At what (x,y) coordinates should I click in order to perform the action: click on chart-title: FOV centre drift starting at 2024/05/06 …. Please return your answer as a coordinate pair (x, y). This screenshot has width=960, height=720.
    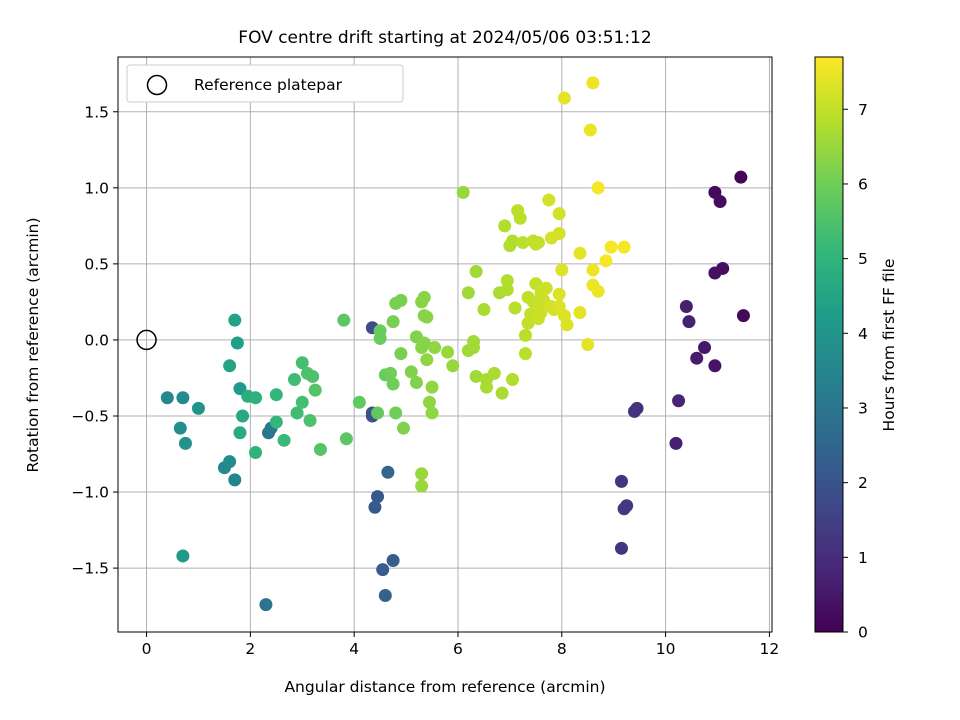
    Looking at the image, I should click on (444, 38).